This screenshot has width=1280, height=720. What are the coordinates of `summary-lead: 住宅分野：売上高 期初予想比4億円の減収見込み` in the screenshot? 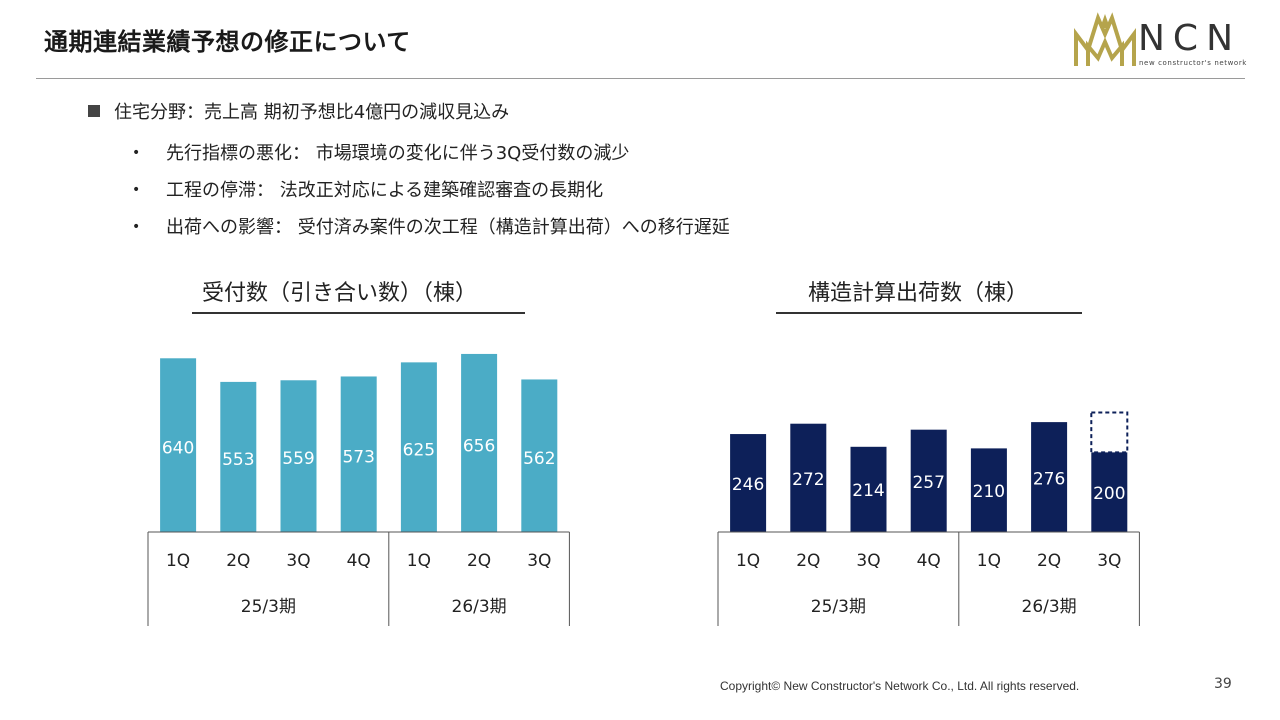 It's located at (298, 111).